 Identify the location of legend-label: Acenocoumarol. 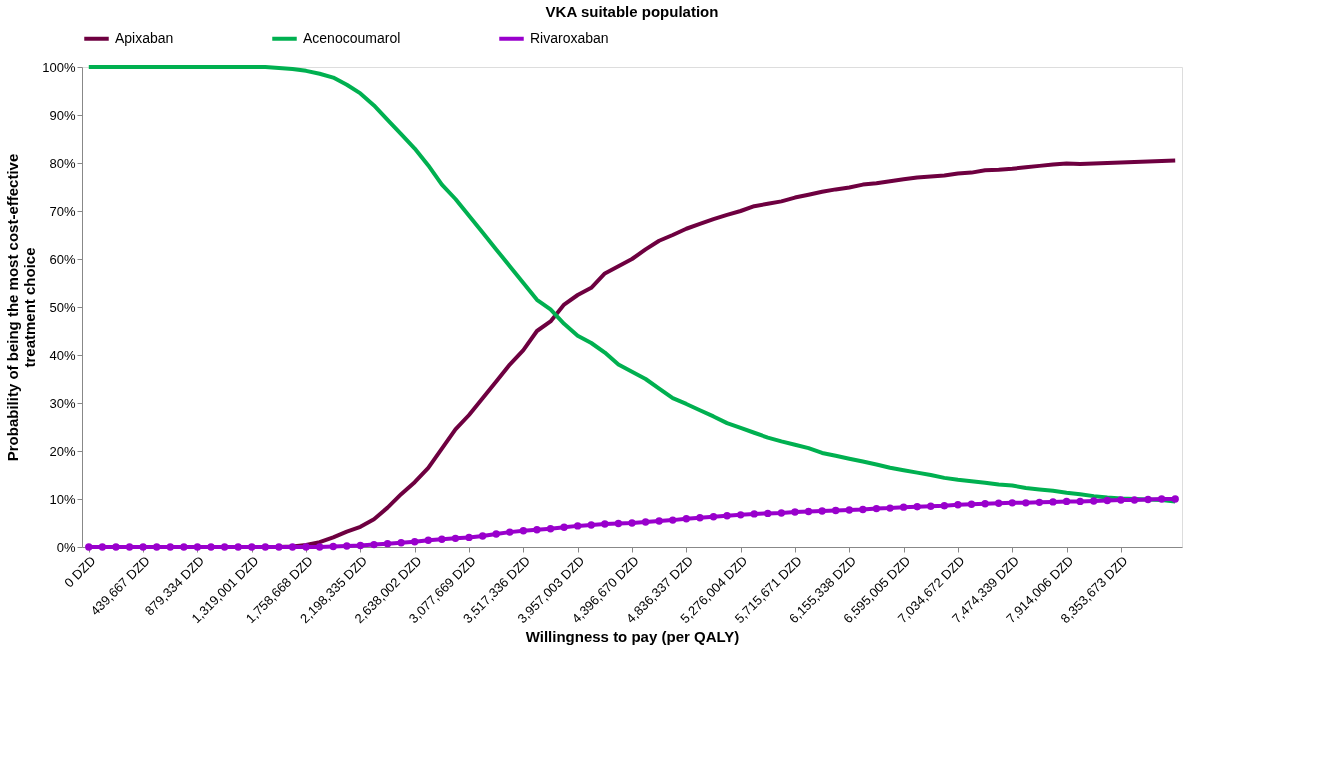
(352, 37).